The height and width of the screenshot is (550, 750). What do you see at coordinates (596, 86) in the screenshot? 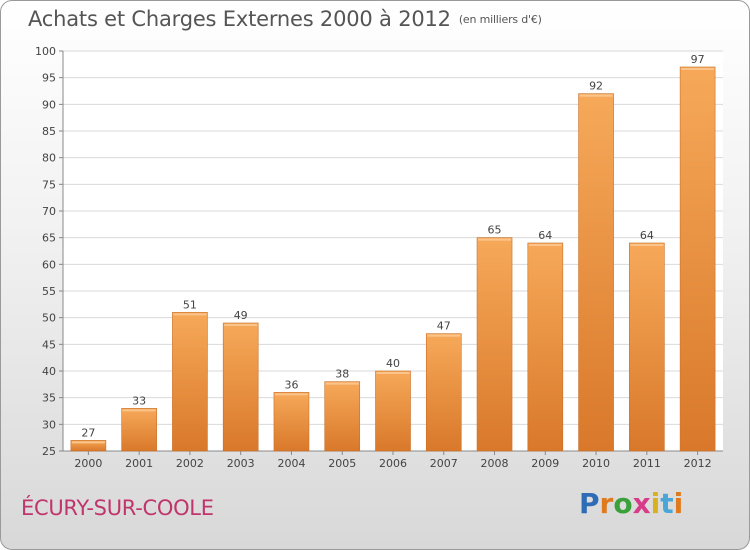
I see `data-label: 92` at bounding box center [596, 86].